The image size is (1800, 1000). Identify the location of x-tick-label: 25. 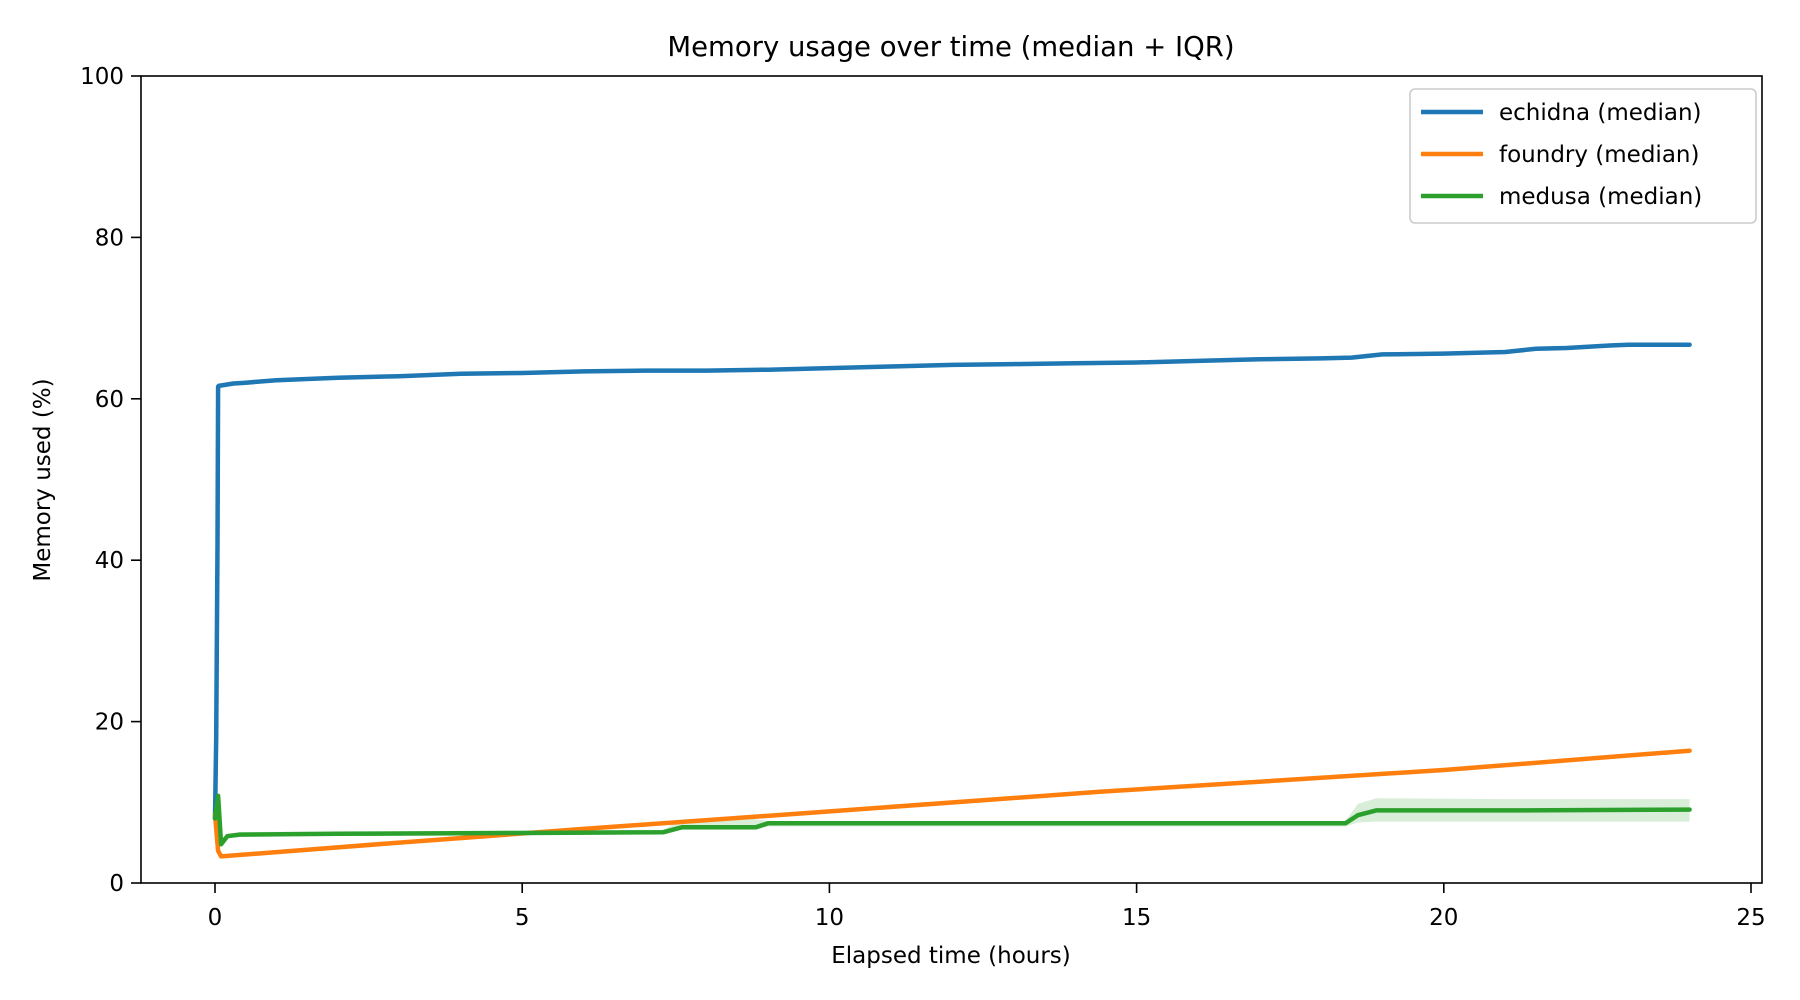
(1750, 918).